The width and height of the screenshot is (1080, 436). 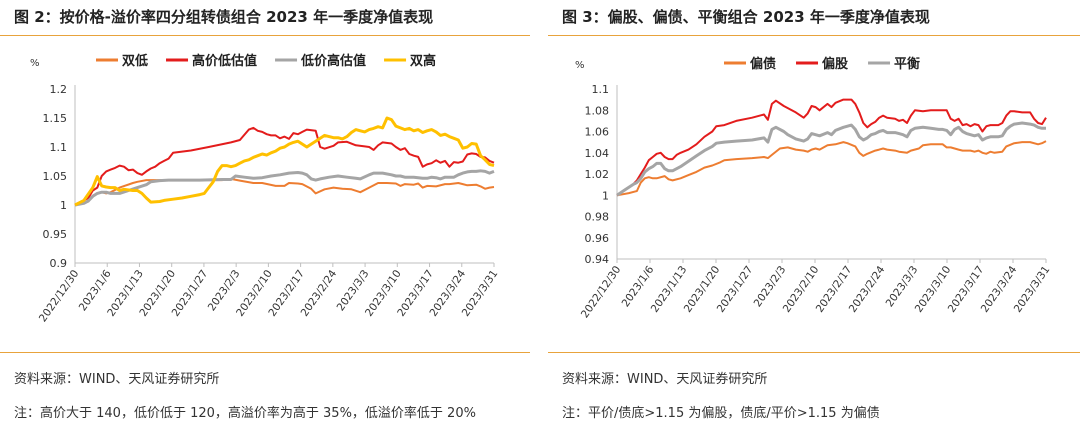 I want to click on right-legend-label-1: 偏债, so click(x=763, y=64).